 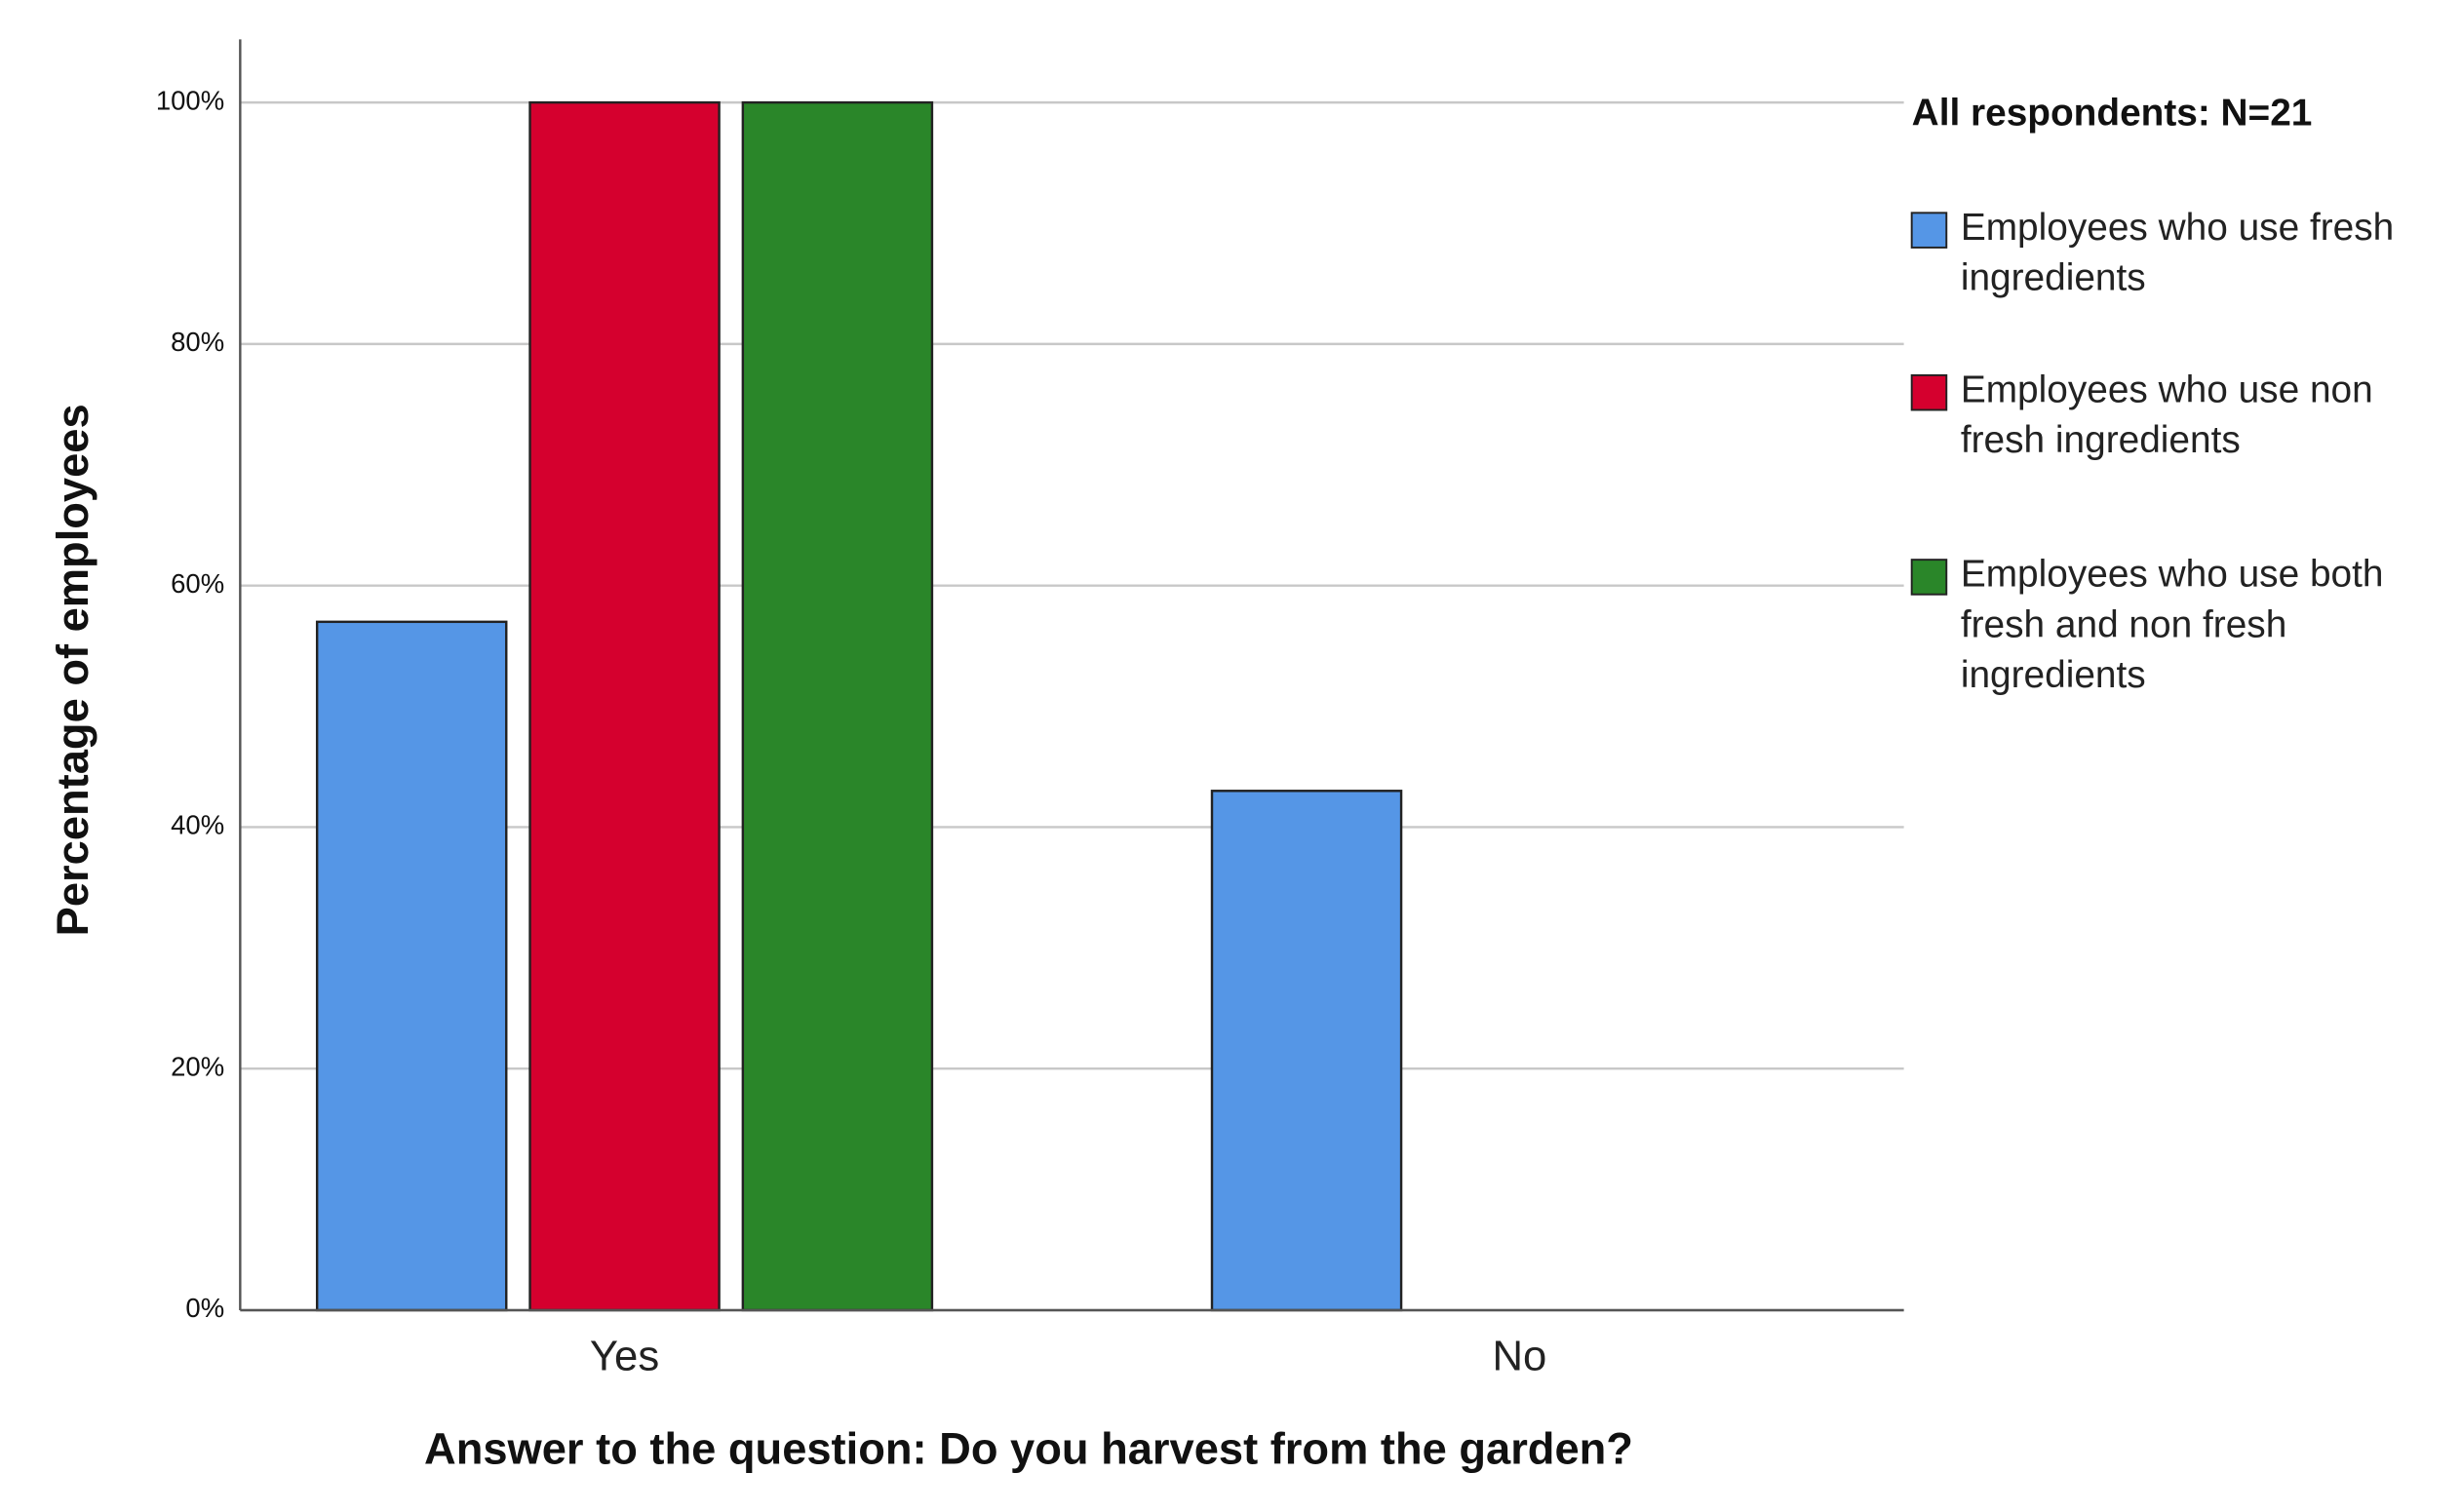 What do you see at coordinates (73, 670) in the screenshot?
I see `y-axis-title: Percentage of employees` at bounding box center [73, 670].